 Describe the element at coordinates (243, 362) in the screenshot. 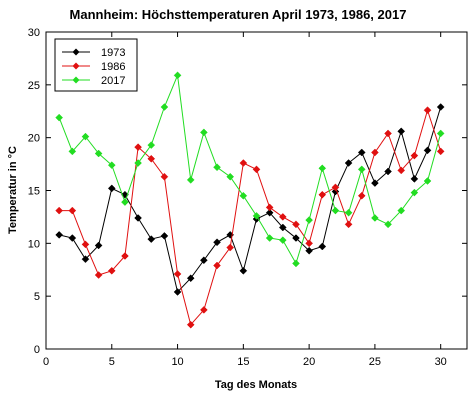

I see `x-tick-label: 15` at that location.